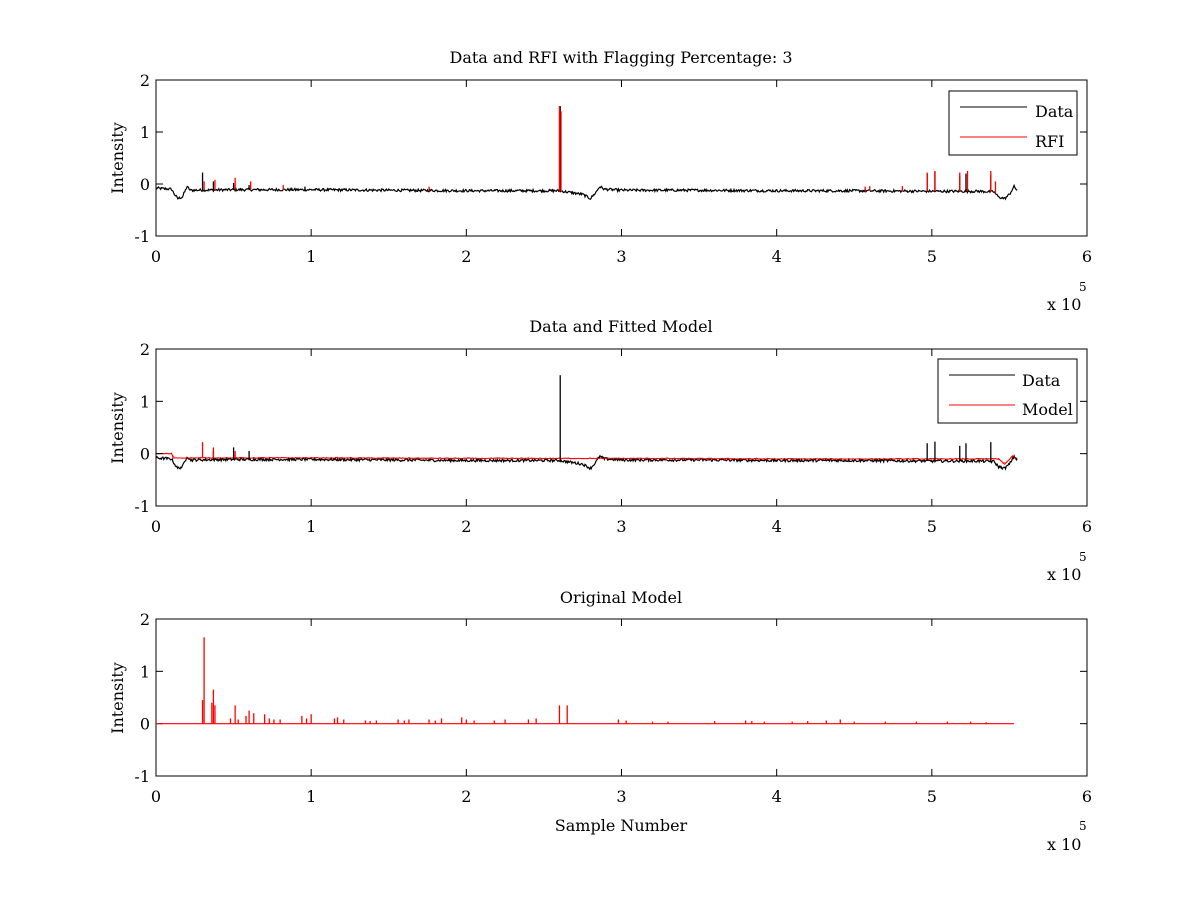 The width and height of the screenshot is (1200, 900). I want to click on legend-label-rfi: RFI, so click(1049, 141).